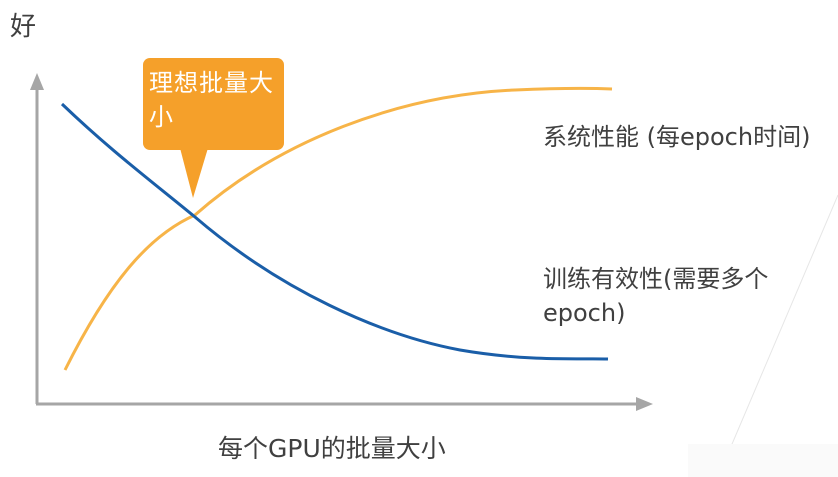 The image size is (838, 477). Describe the element at coordinates (23, 27) in the screenshot. I see `y-axis-label: 好` at that location.